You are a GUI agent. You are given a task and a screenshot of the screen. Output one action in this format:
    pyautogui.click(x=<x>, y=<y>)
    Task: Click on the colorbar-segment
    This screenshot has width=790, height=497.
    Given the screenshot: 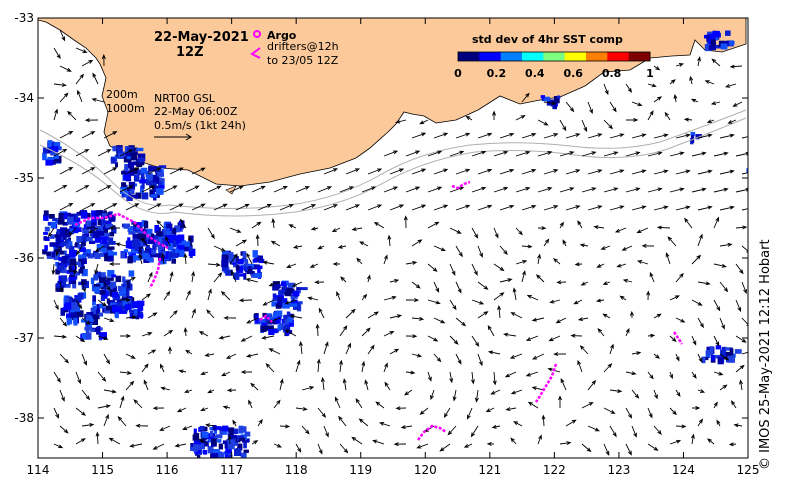 What is the action you would take?
    pyautogui.click(x=469, y=56)
    